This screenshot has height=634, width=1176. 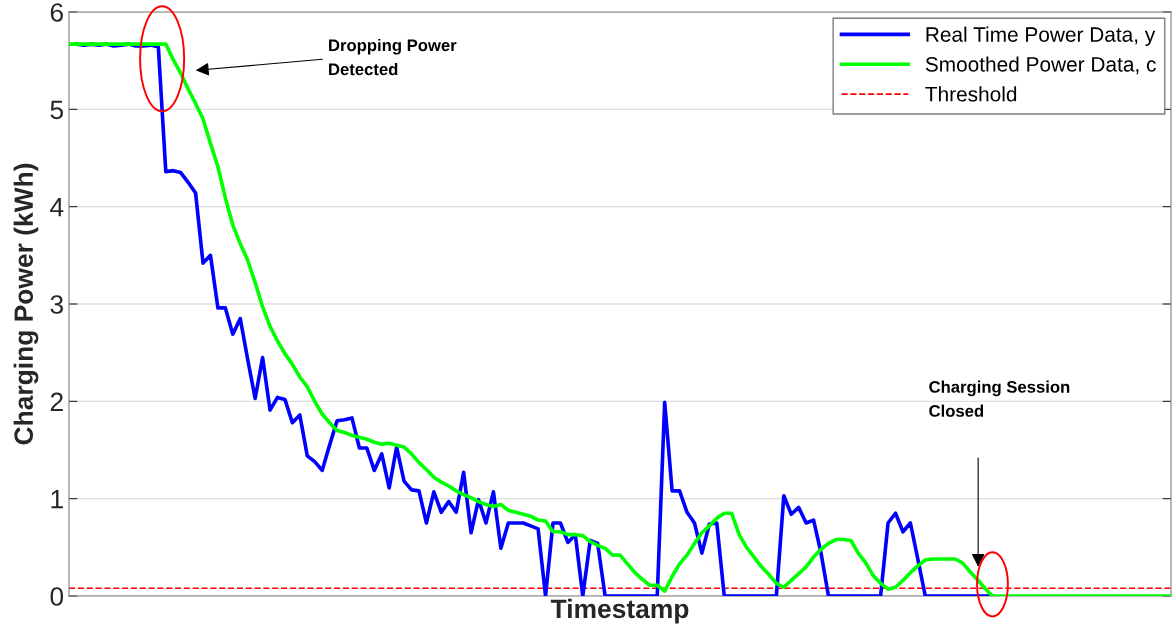 I want to click on legend-label: Real Time Power Data, y, so click(x=1041, y=36).